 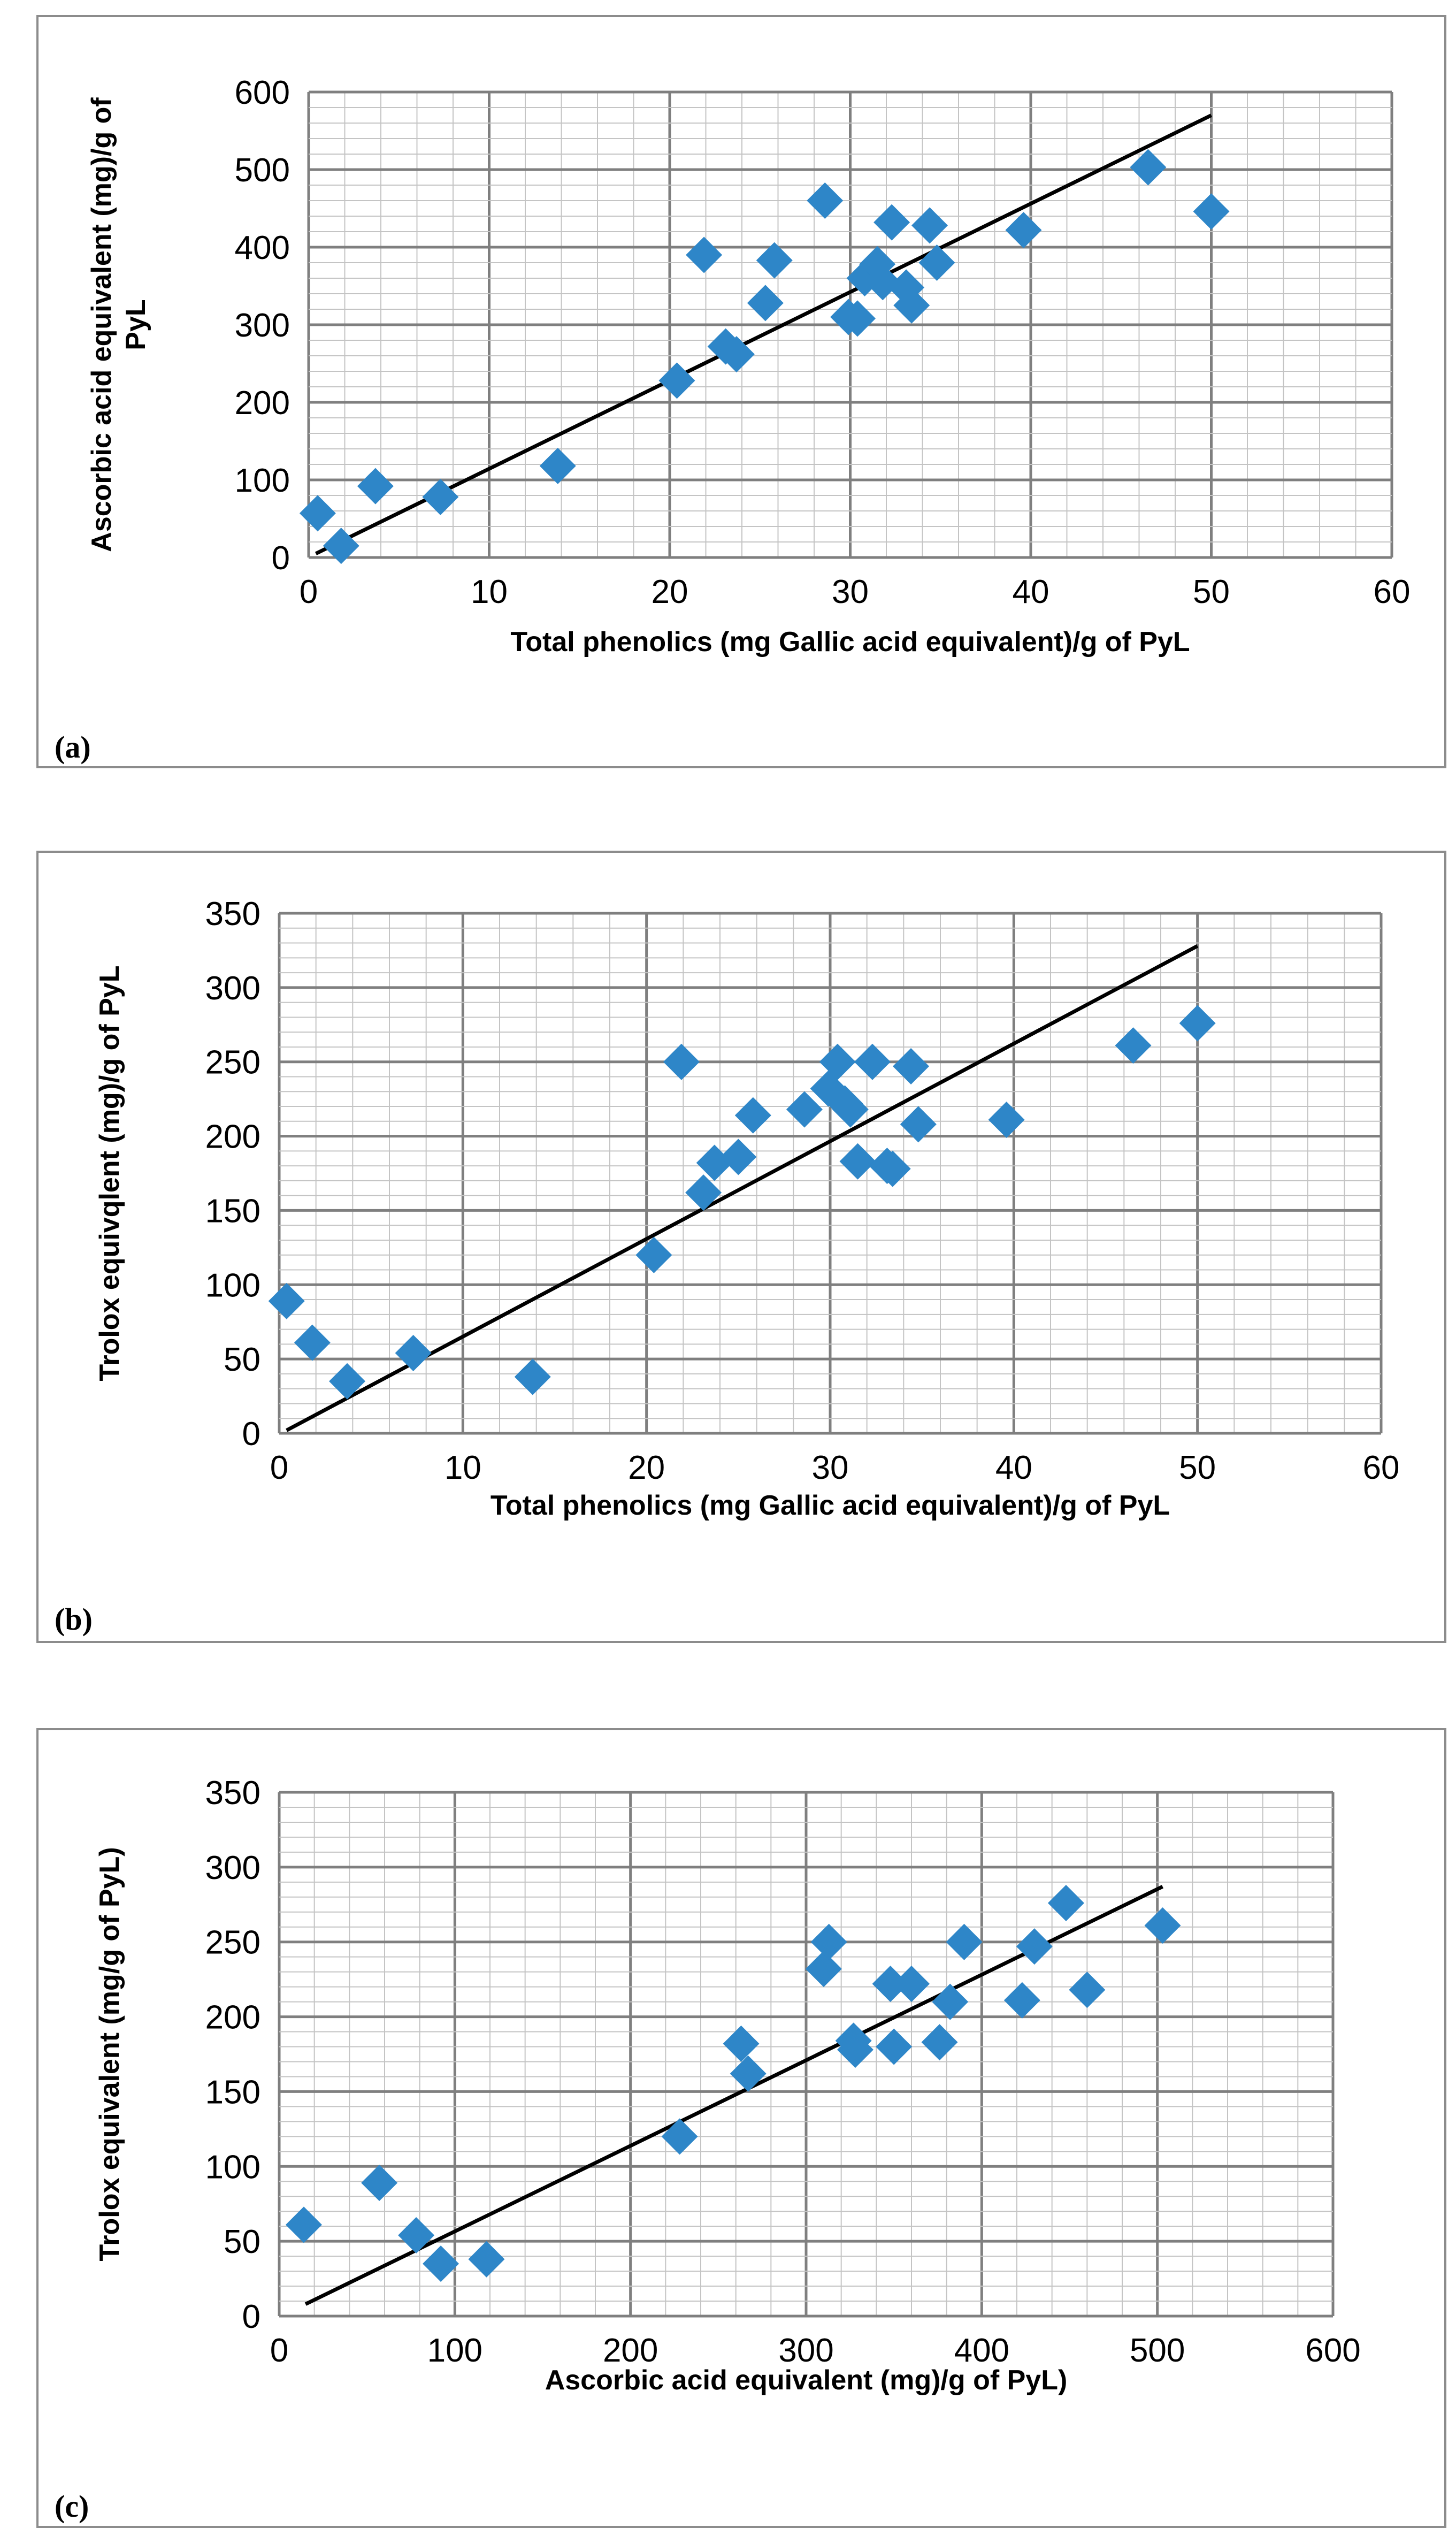 I want to click on y-axis-label: Trolox equivalent (mg/g of PyL), so click(x=110, y=2054).